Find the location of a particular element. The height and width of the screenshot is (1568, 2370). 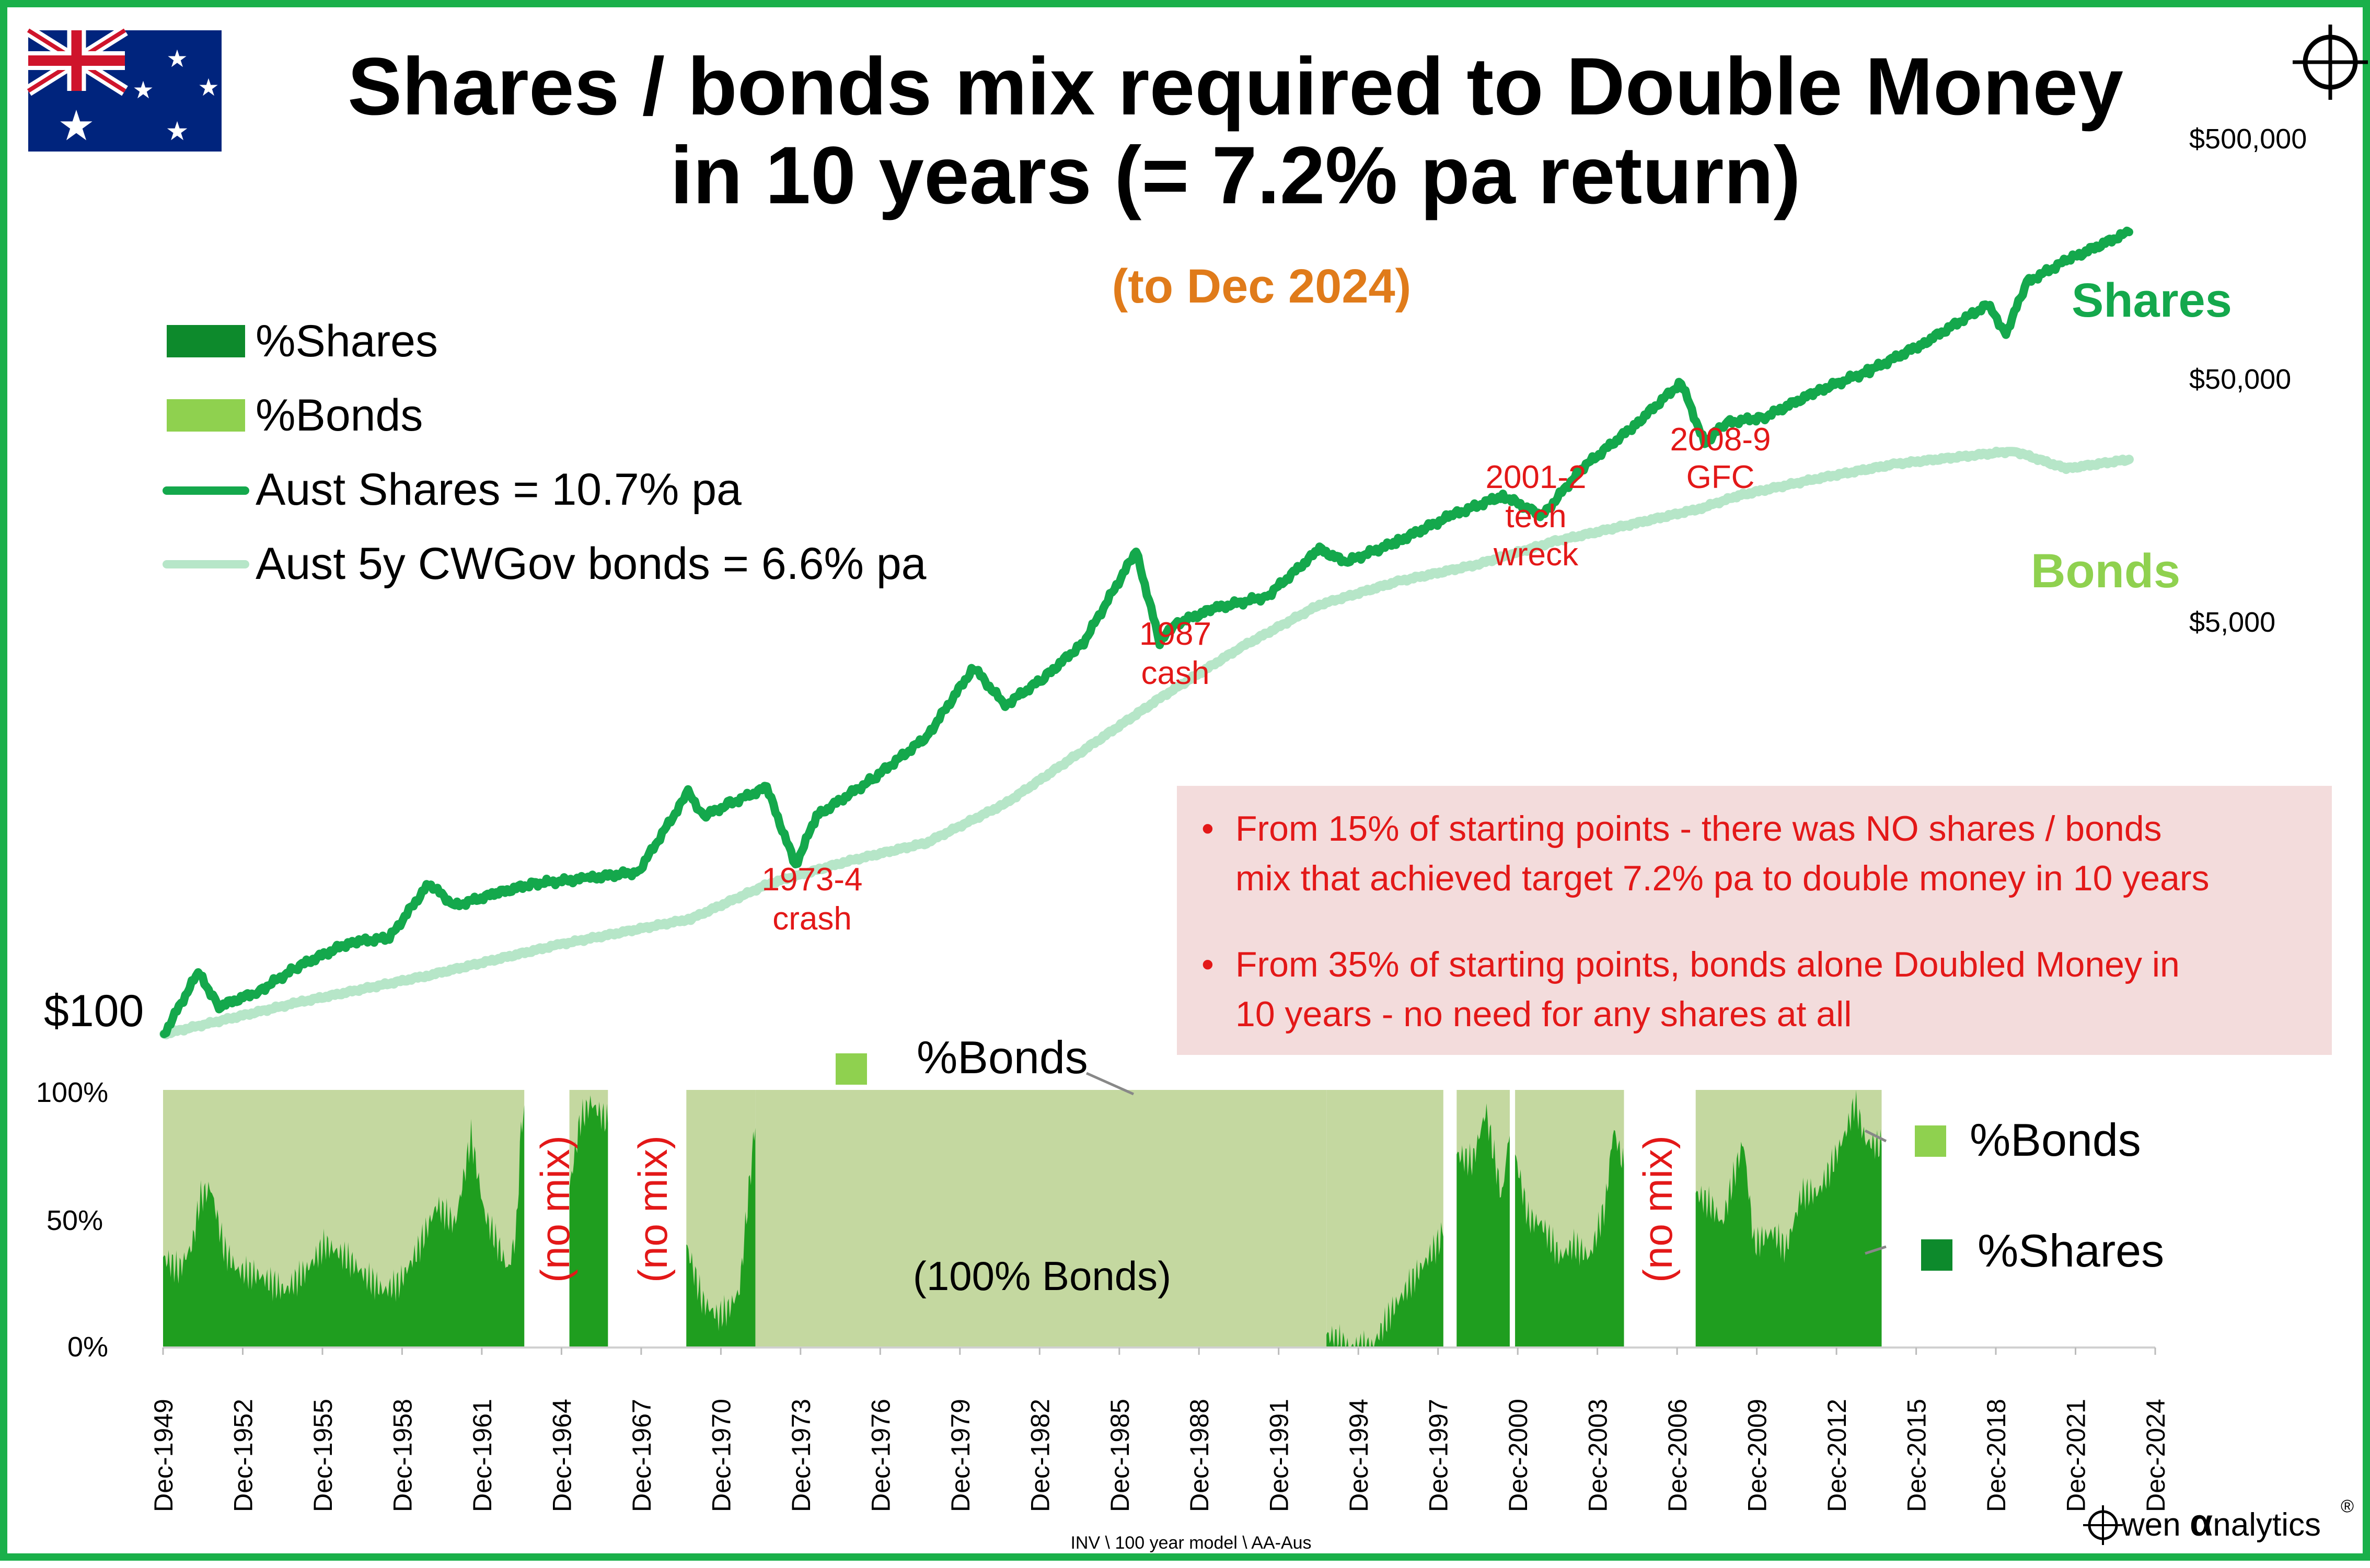

annotation-1973-crash: 1973-4 crash is located at coordinates (812, 899).